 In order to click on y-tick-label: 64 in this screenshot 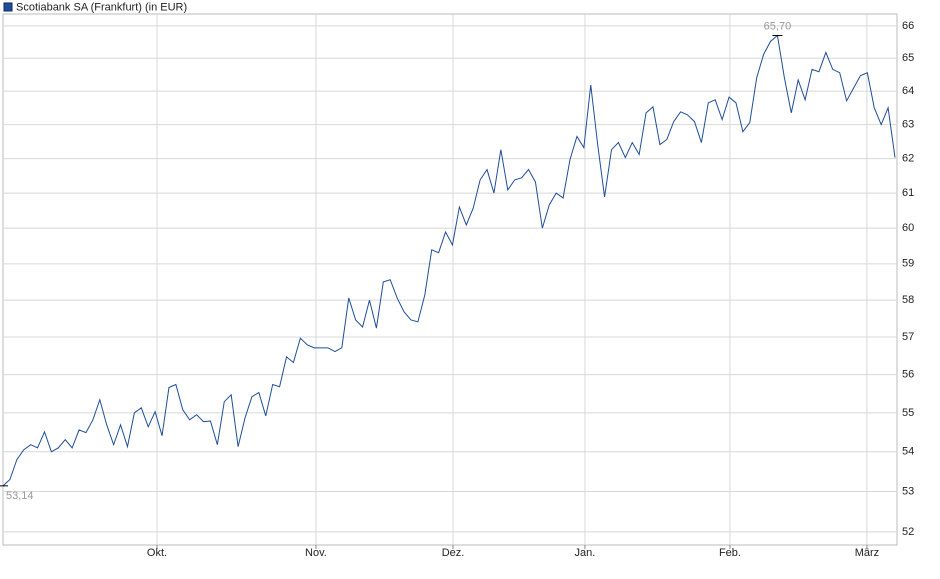, I will do `click(908, 91)`.